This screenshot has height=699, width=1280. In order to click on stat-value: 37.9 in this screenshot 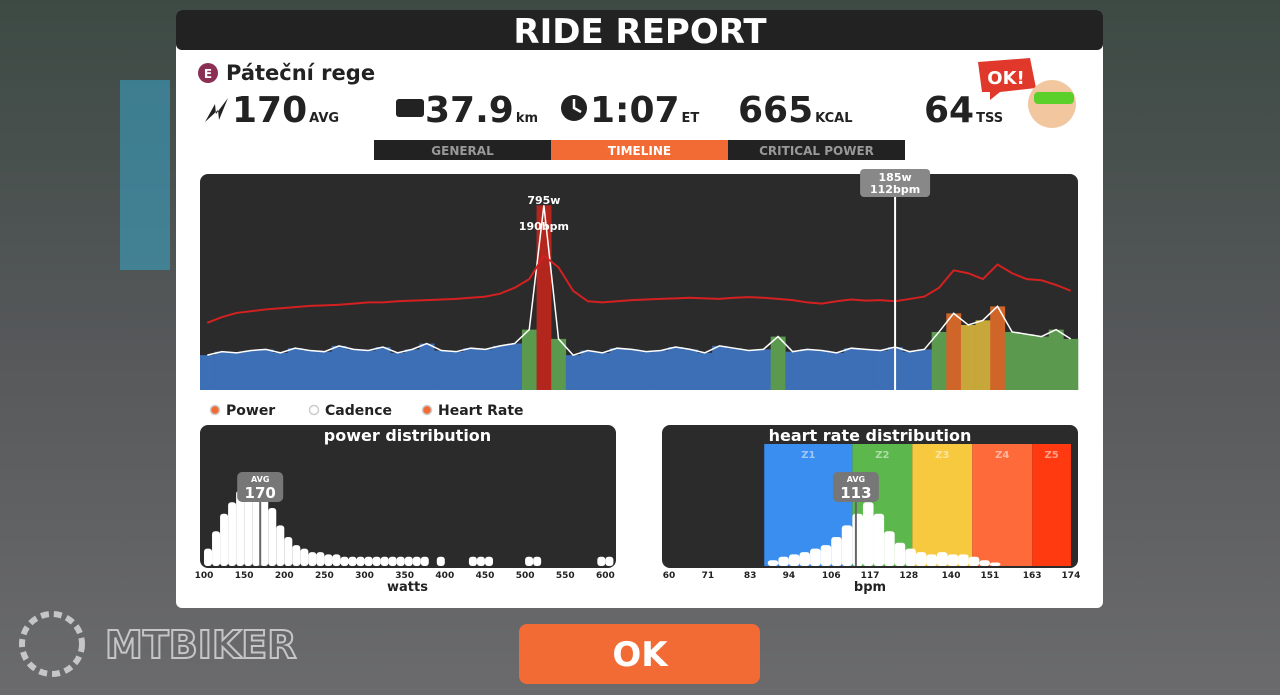, I will do `click(469, 110)`.